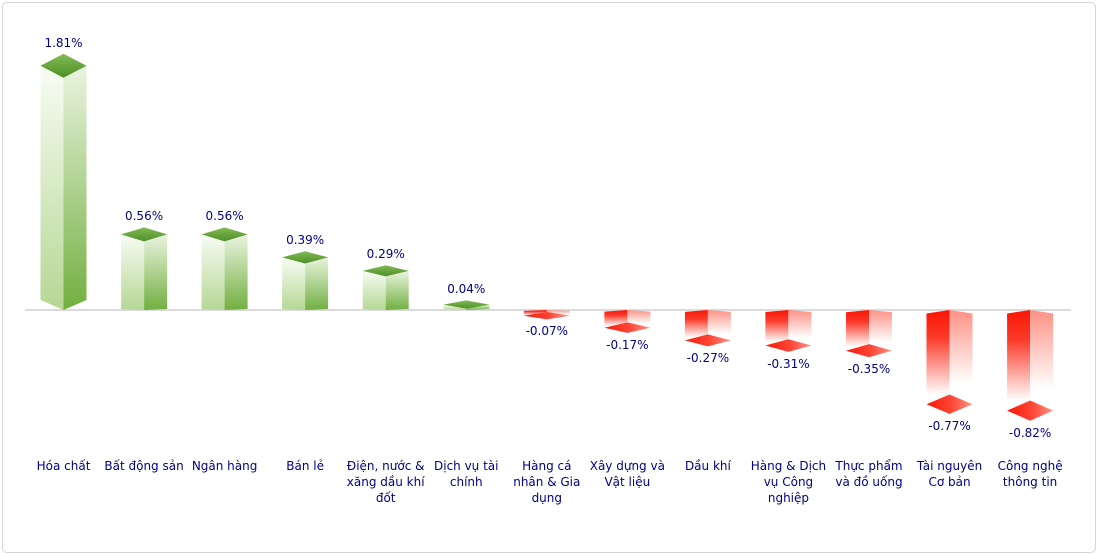 The height and width of the screenshot is (555, 1098). Describe the element at coordinates (707, 466) in the screenshot. I see `category-label: Dầu khí` at that location.